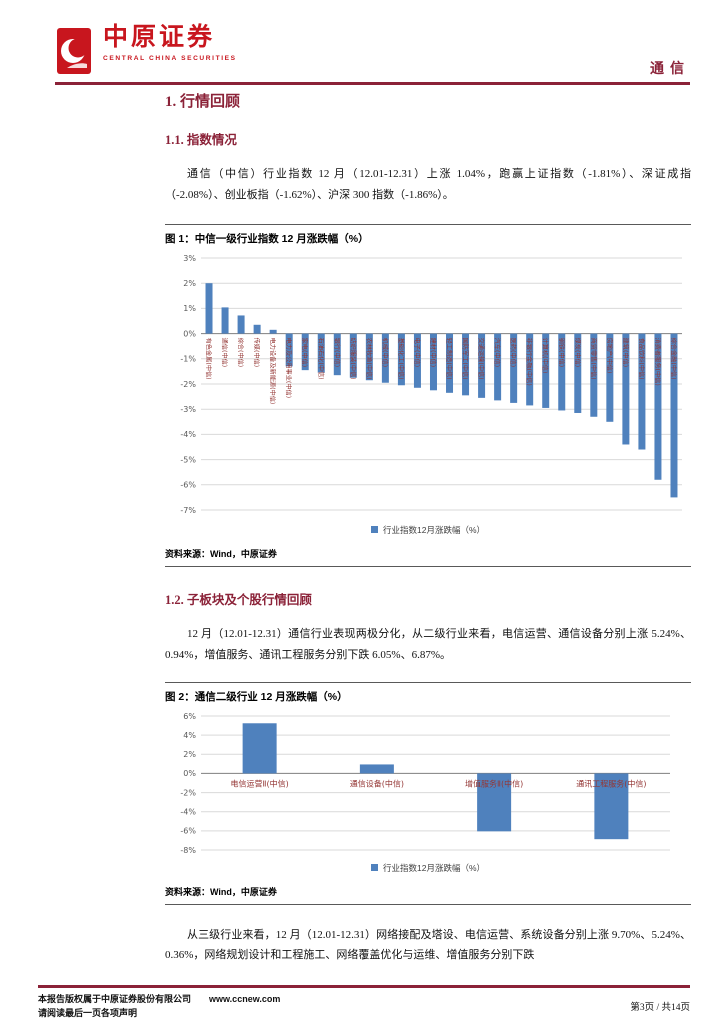 This screenshot has width=724, height=1024. What do you see at coordinates (625, 352) in the screenshot?
I see `svg-text: 建筑(中信)` at bounding box center [625, 352].